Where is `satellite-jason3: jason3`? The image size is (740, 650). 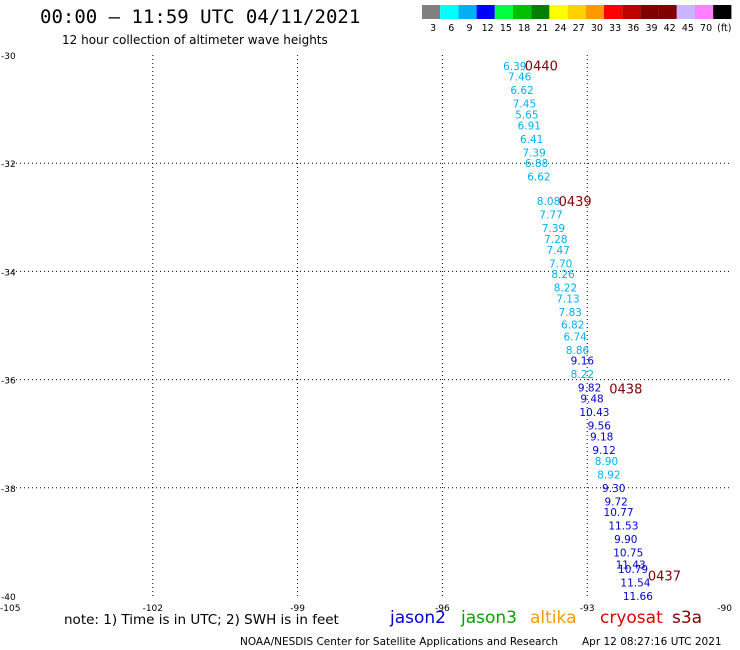 satellite-jason3: jason3 is located at coordinates (489, 618).